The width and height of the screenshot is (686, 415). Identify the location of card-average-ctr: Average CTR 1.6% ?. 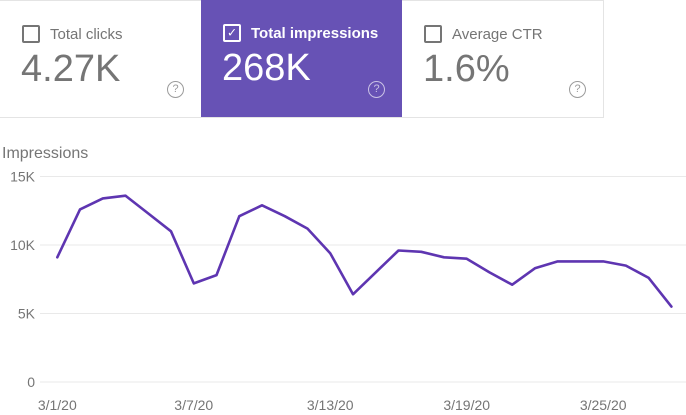
(502, 58).